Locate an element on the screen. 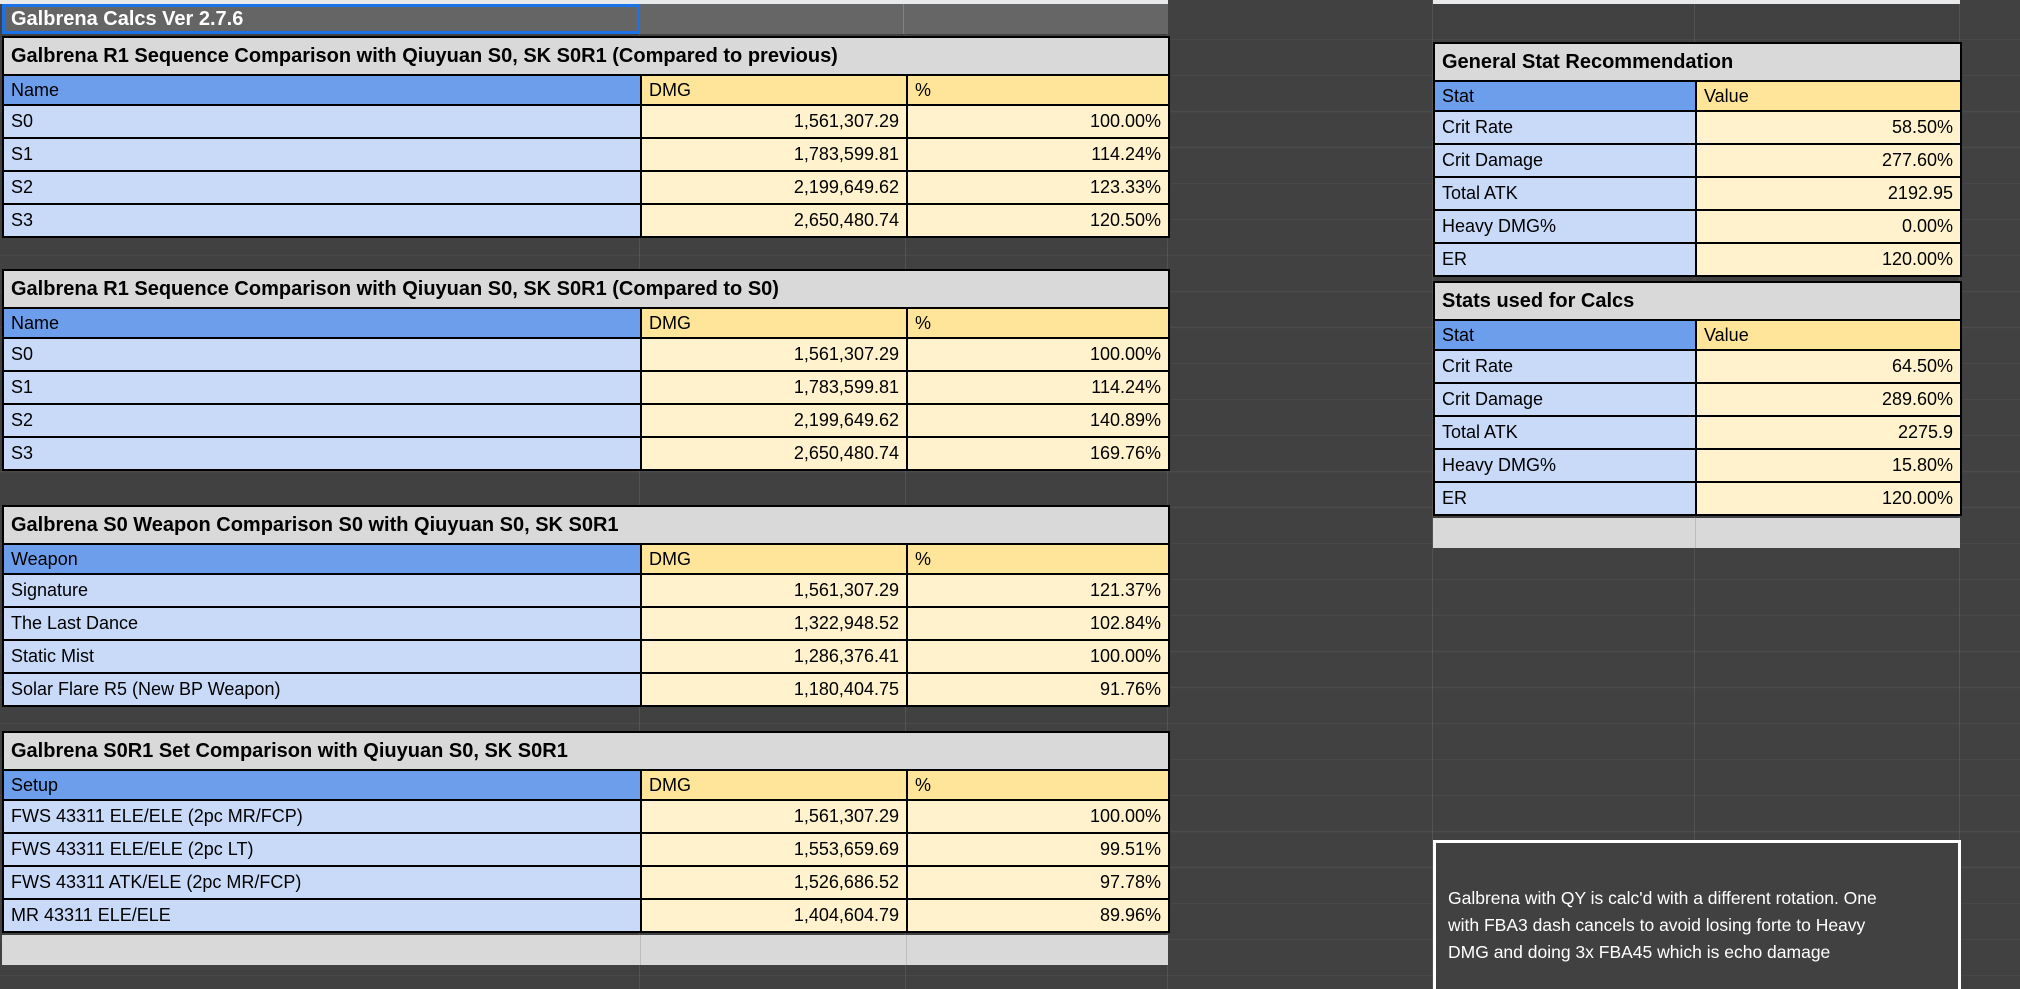 The image size is (2020, 989). table-row: Heavy DMG% 0.00% is located at coordinates (1697, 226).